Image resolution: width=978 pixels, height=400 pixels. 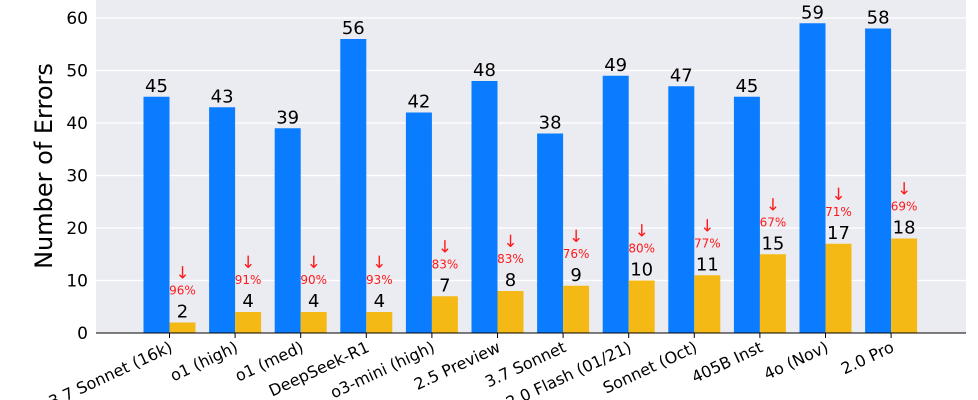 I want to click on y-axis-ticks: 0 10 20 30 40 50 60, so click(x=77, y=176).